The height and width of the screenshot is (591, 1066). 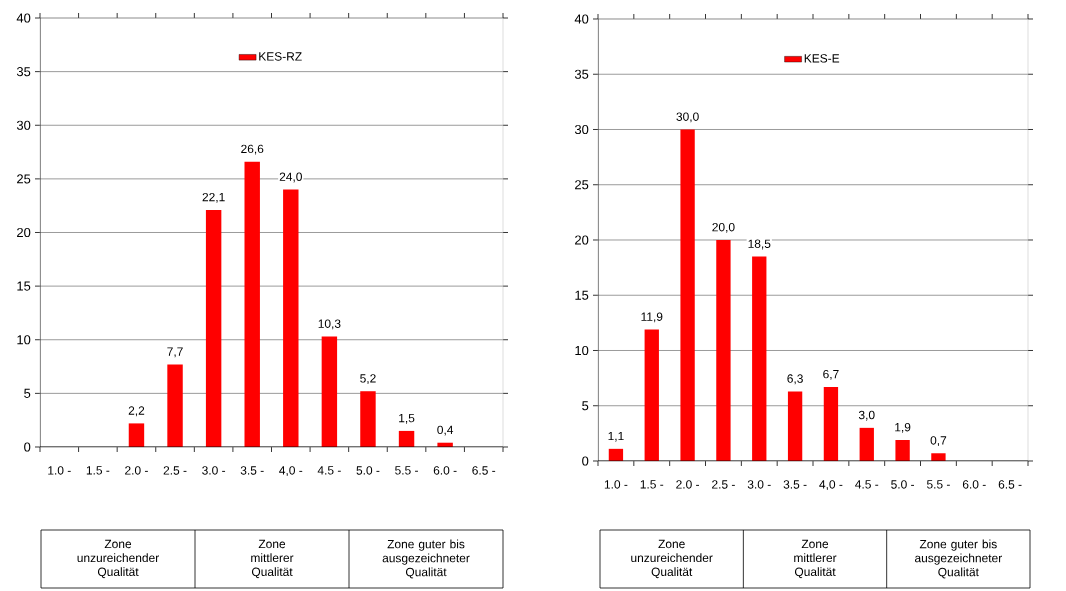 I want to click on data-label: 11,9, so click(x=652, y=317).